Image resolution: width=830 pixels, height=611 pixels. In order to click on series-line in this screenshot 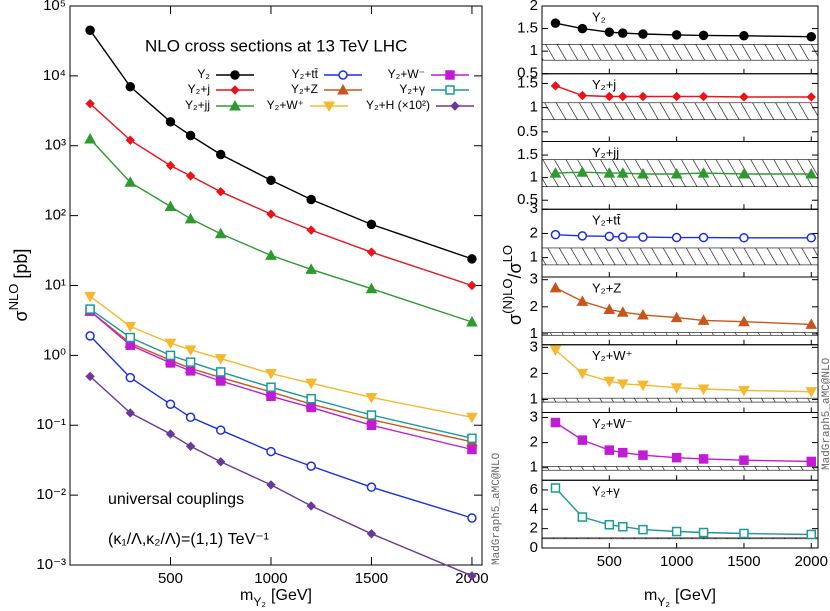, I will do `click(281, 230)`.